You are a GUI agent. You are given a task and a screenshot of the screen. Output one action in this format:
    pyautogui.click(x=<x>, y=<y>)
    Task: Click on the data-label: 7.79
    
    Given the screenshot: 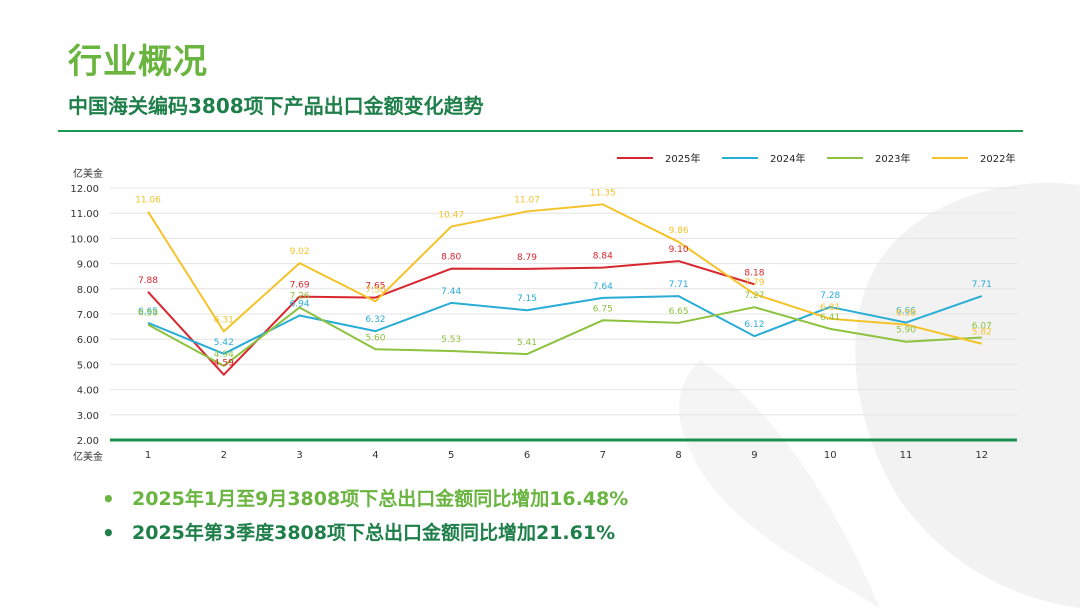 What is the action you would take?
    pyautogui.click(x=754, y=283)
    